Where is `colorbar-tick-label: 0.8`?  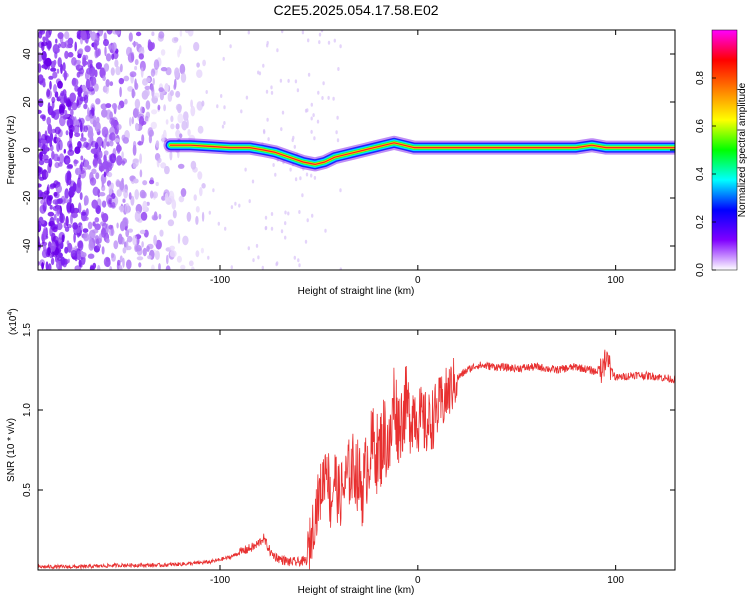 colorbar-tick-label: 0.8 is located at coordinates (700, 78).